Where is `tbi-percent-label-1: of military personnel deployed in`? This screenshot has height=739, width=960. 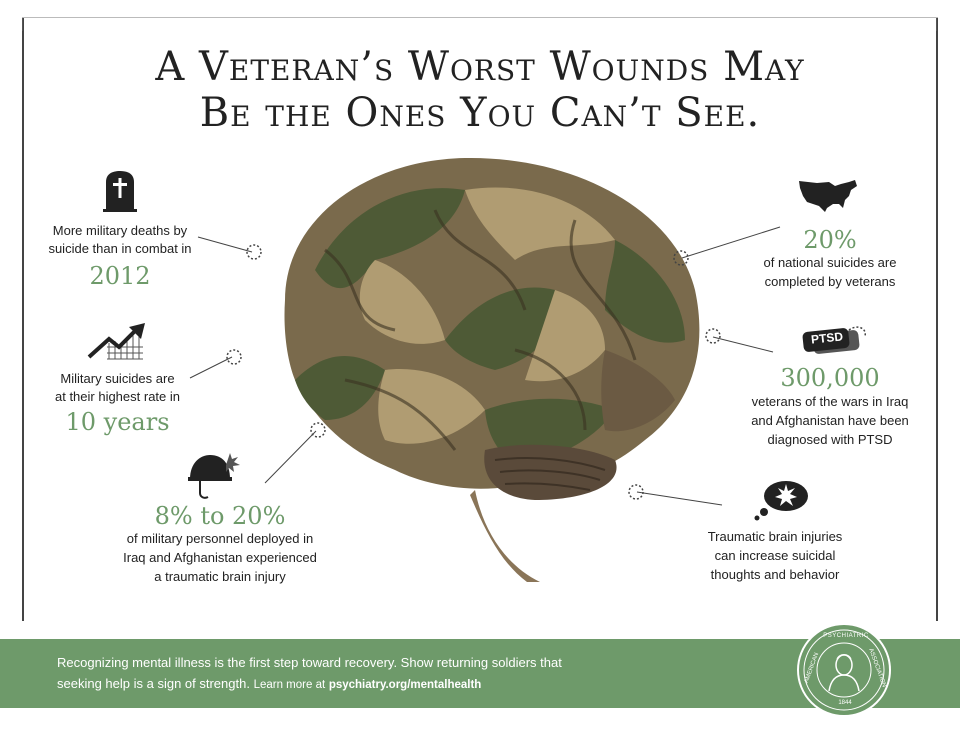 tbi-percent-label-1: of military personnel deployed in is located at coordinates (220, 538).